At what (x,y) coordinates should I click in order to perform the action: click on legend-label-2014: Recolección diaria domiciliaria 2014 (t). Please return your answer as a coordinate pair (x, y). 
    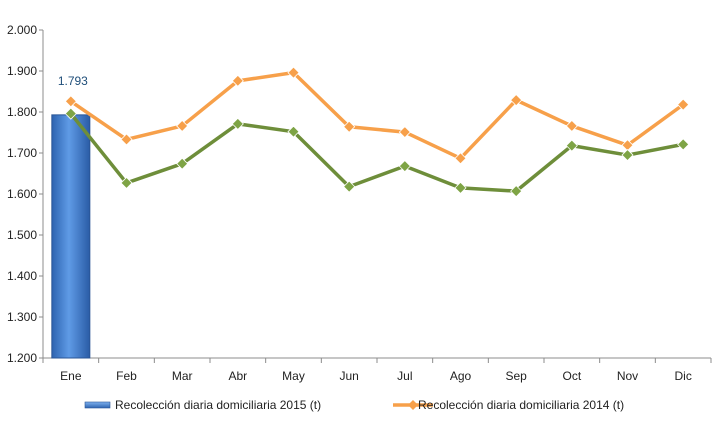
    Looking at the image, I should click on (521, 405).